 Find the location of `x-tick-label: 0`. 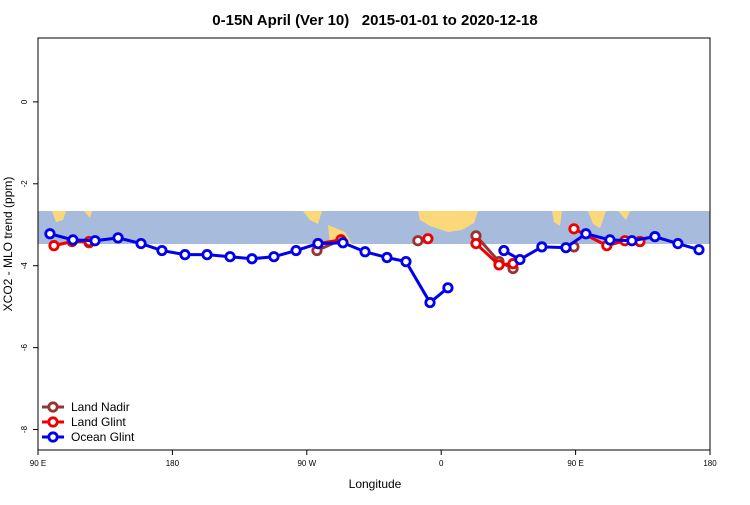

x-tick-label: 0 is located at coordinates (441, 463).